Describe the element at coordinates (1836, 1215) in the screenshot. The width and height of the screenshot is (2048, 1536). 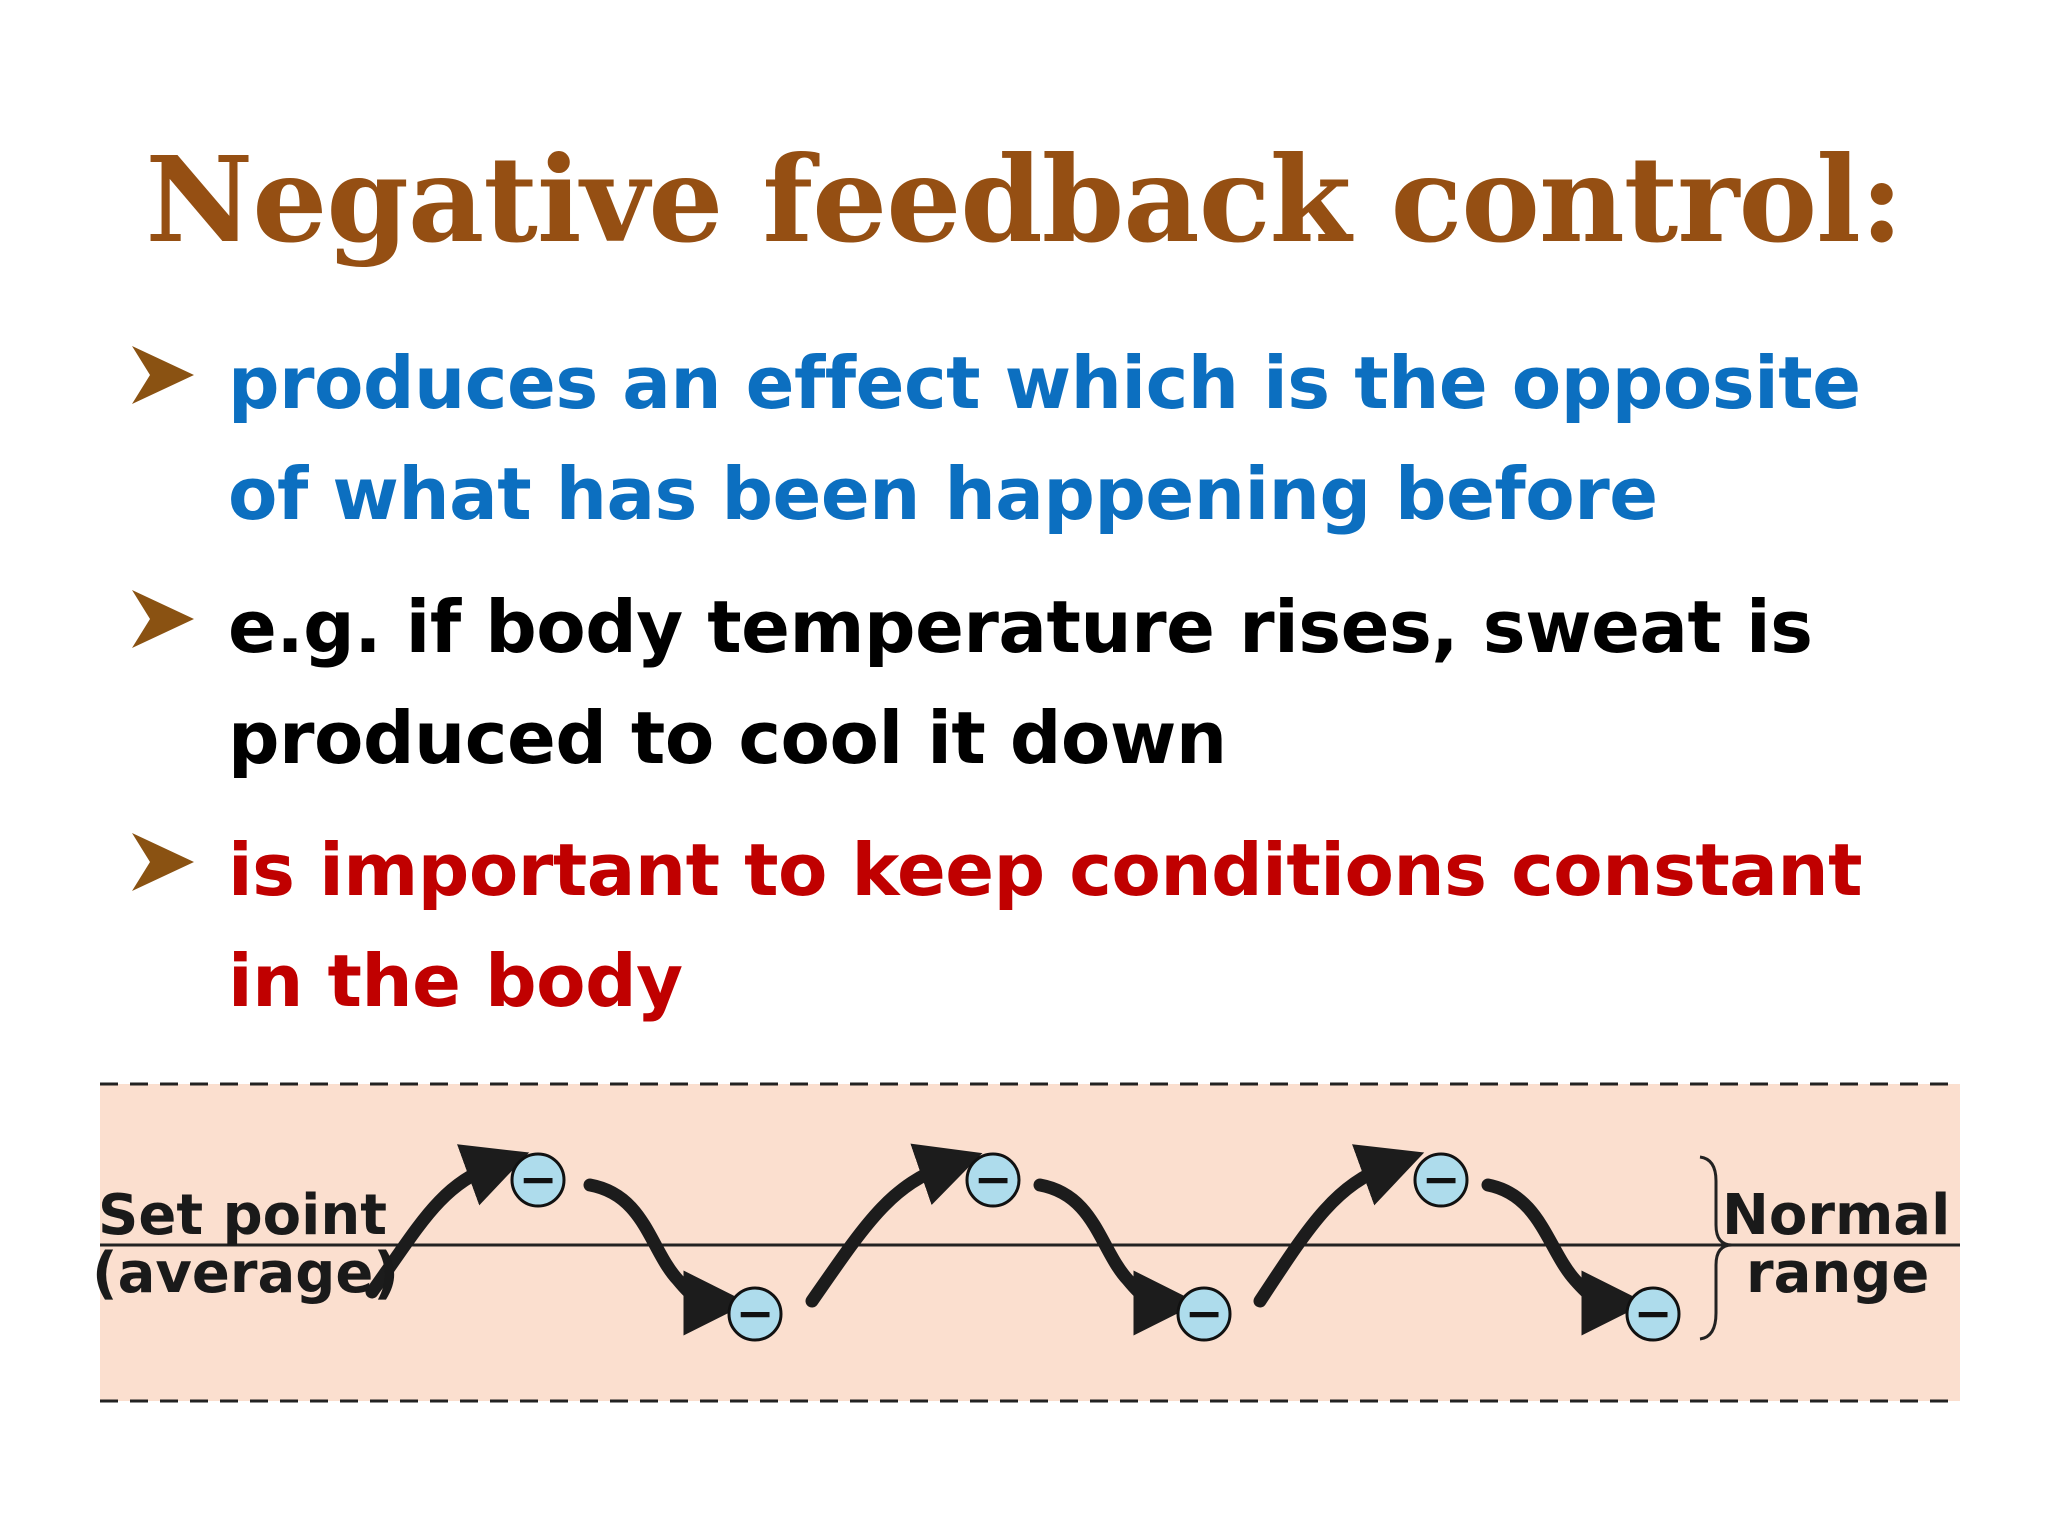
I see `normal-label: Normal` at that location.